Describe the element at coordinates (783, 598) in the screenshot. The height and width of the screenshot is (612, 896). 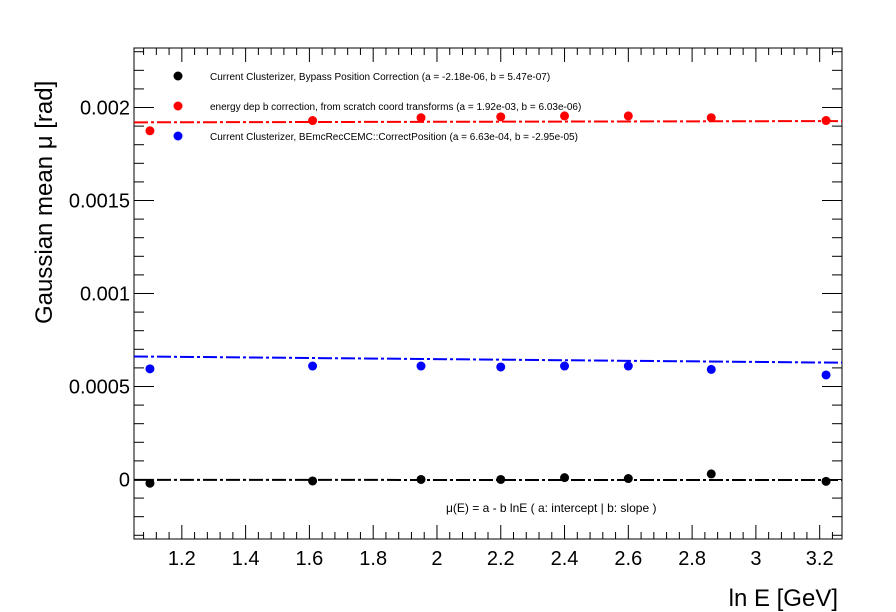
I see `x-axis-title: ln E [GeV]` at that location.